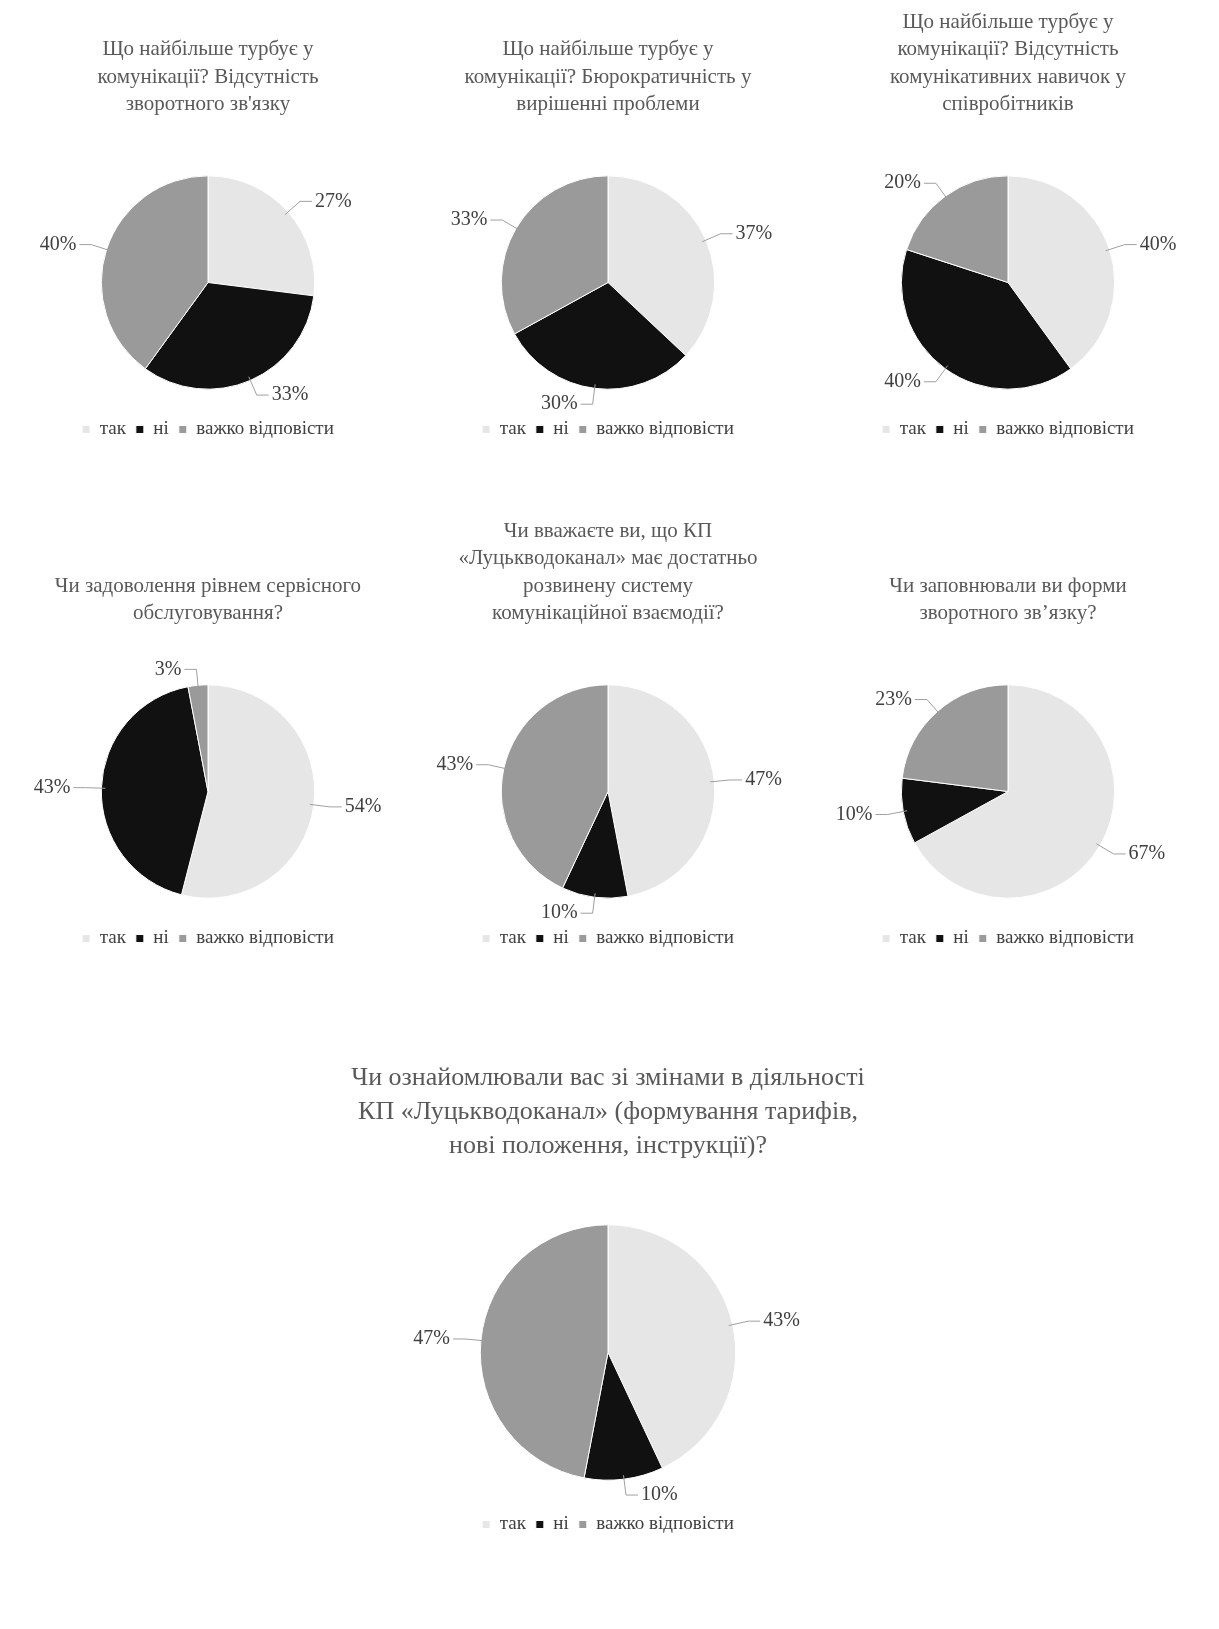 The width and height of the screenshot is (1219, 1629). Describe the element at coordinates (608, 572) in the screenshot. I see `chart-title: Чи вважаєте ви, що КП «Луцькводоканал» має достатньо розвинену систему комунікаційної взаємодії?` at that location.